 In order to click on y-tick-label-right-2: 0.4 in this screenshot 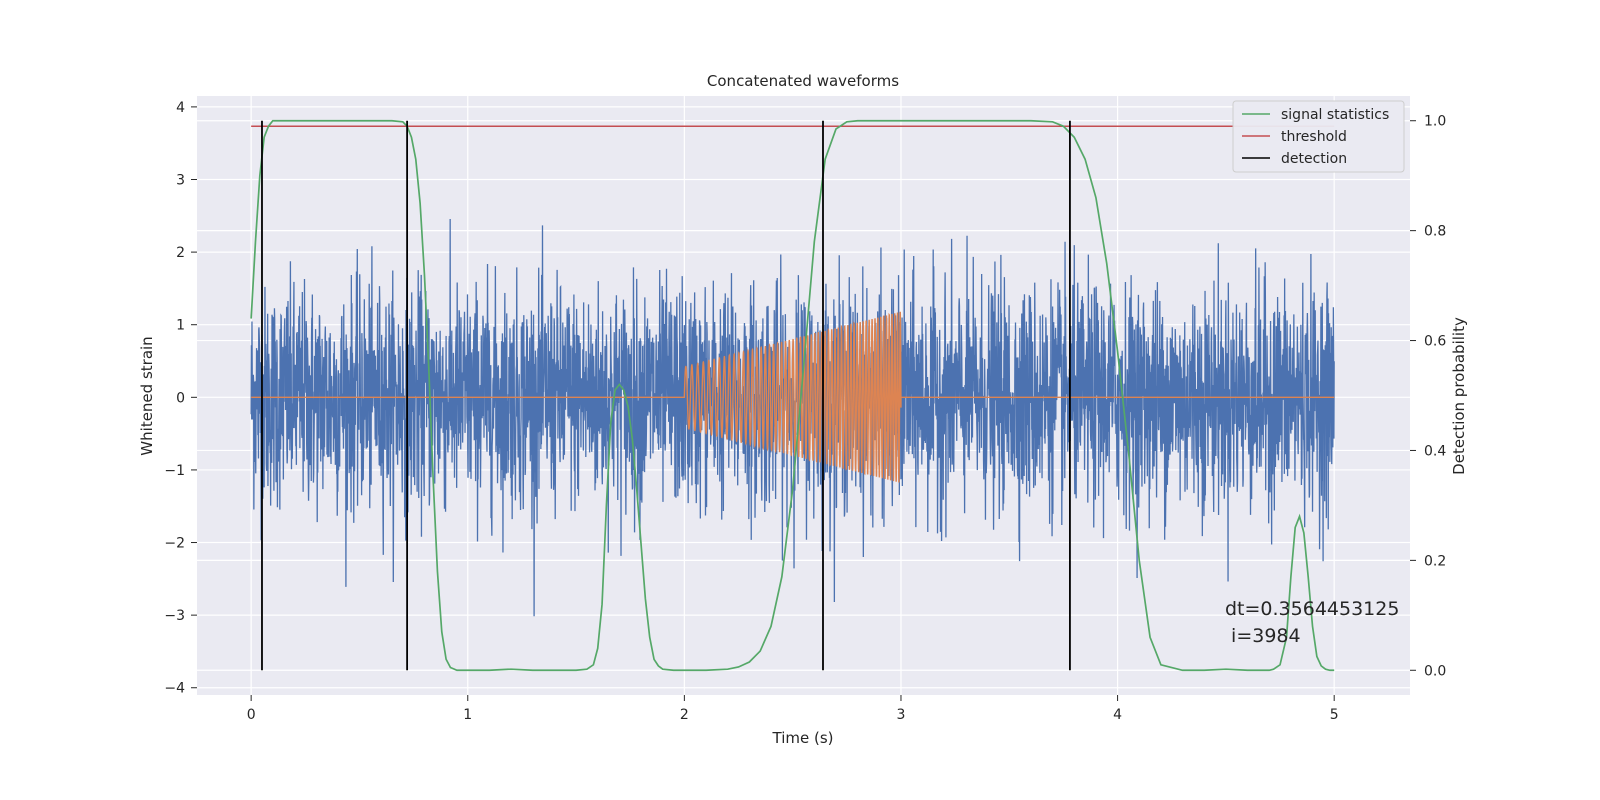, I will do `click(1435, 451)`.